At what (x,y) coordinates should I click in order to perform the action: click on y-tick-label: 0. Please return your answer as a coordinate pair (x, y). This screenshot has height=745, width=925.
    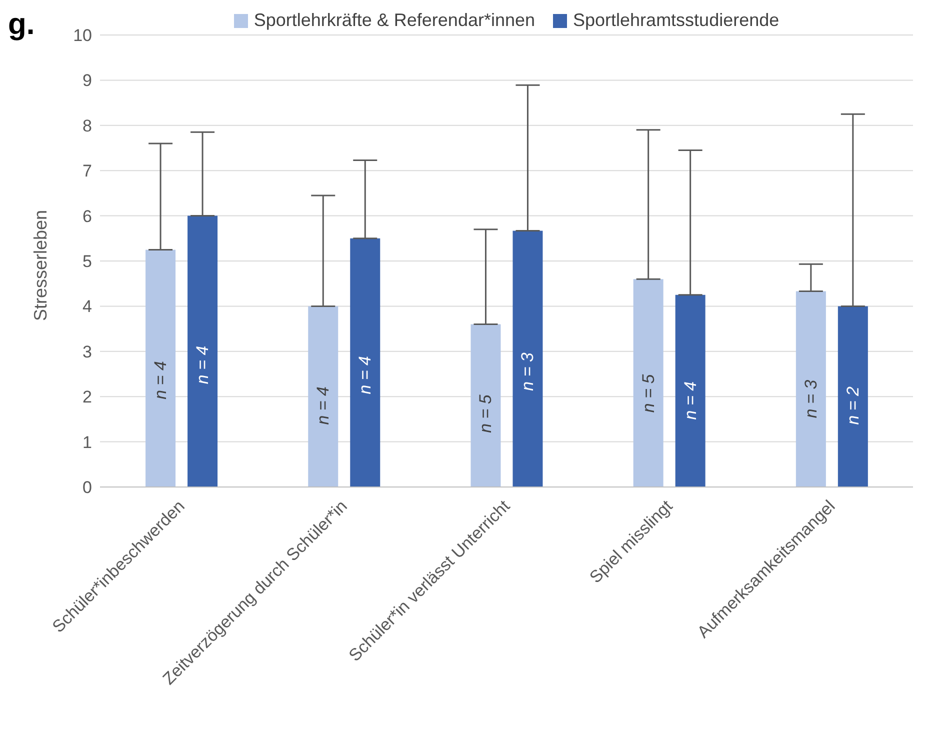
    Looking at the image, I should click on (87, 488).